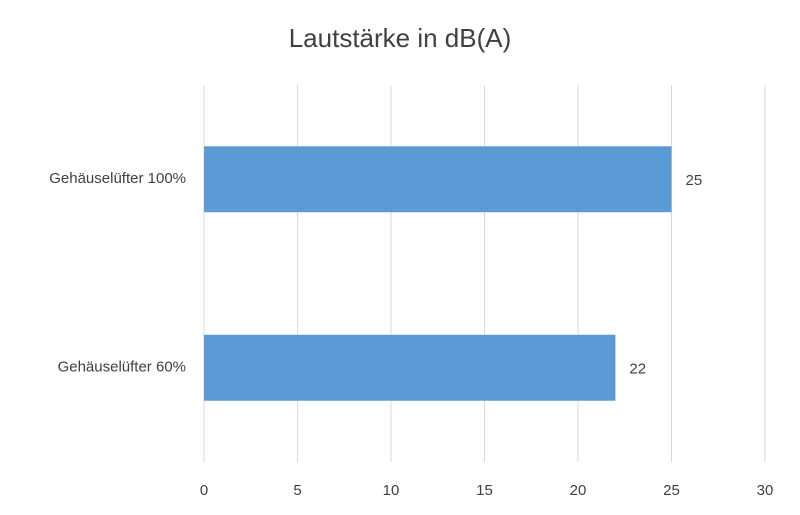  Describe the element at coordinates (694, 180) in the screenshot. I see `data-label: 25` at that location.